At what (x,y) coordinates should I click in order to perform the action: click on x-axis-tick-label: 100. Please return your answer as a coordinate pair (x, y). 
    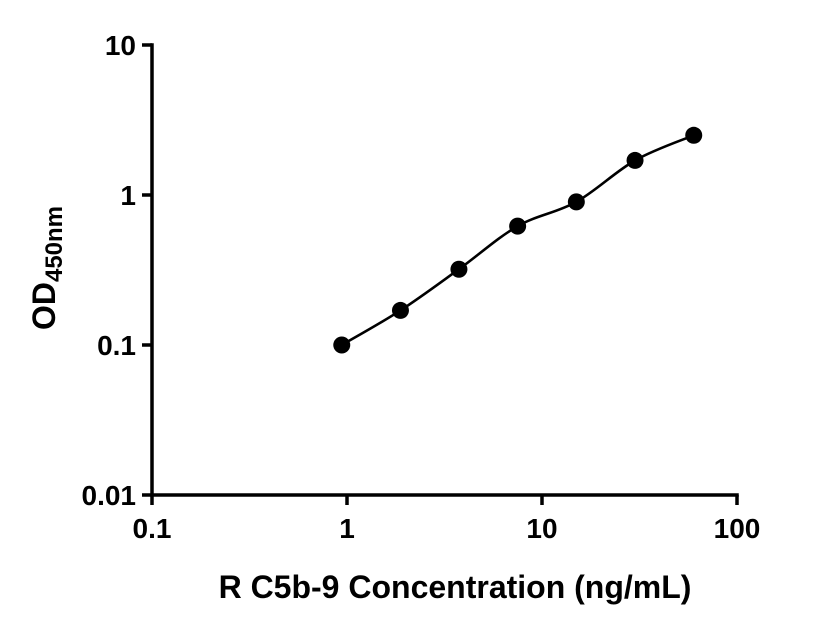
    Looking at the image, I should click on (737, 528).